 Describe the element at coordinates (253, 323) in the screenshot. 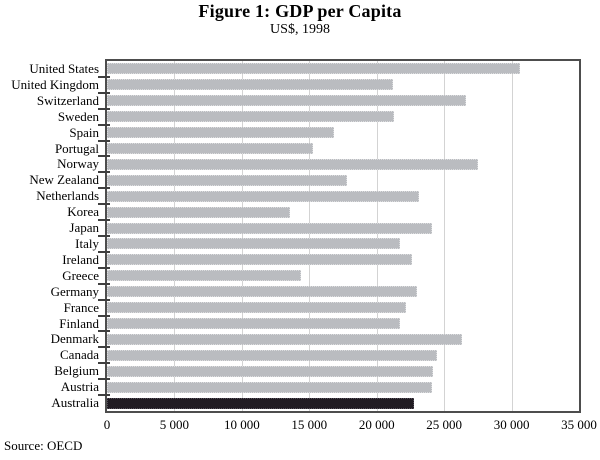

I see `bar-finland` at that location.